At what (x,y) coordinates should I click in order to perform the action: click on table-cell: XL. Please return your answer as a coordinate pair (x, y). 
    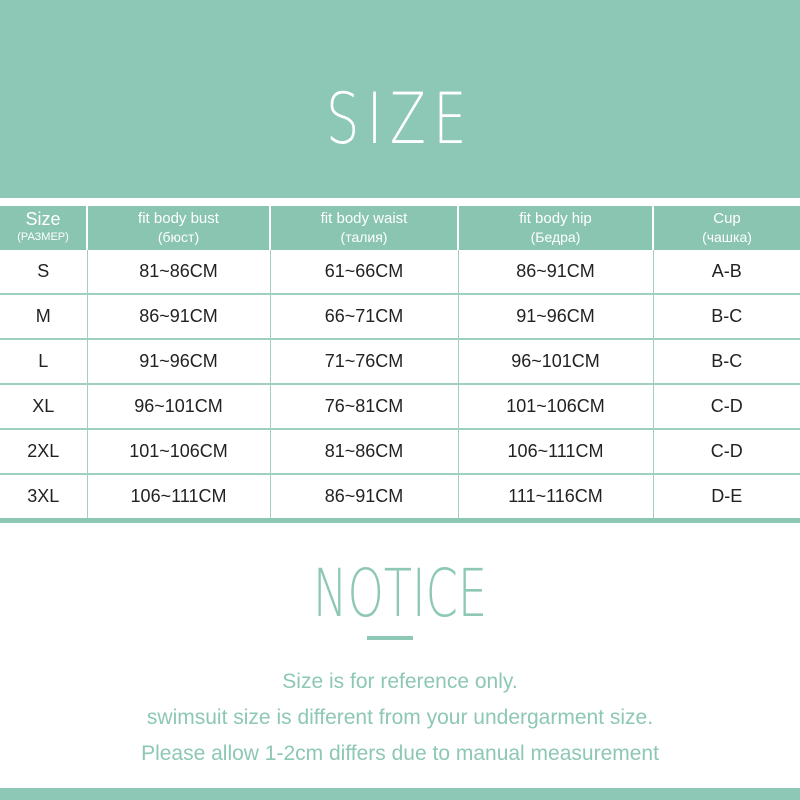
    Looking at the image, I should click on (44, 407).